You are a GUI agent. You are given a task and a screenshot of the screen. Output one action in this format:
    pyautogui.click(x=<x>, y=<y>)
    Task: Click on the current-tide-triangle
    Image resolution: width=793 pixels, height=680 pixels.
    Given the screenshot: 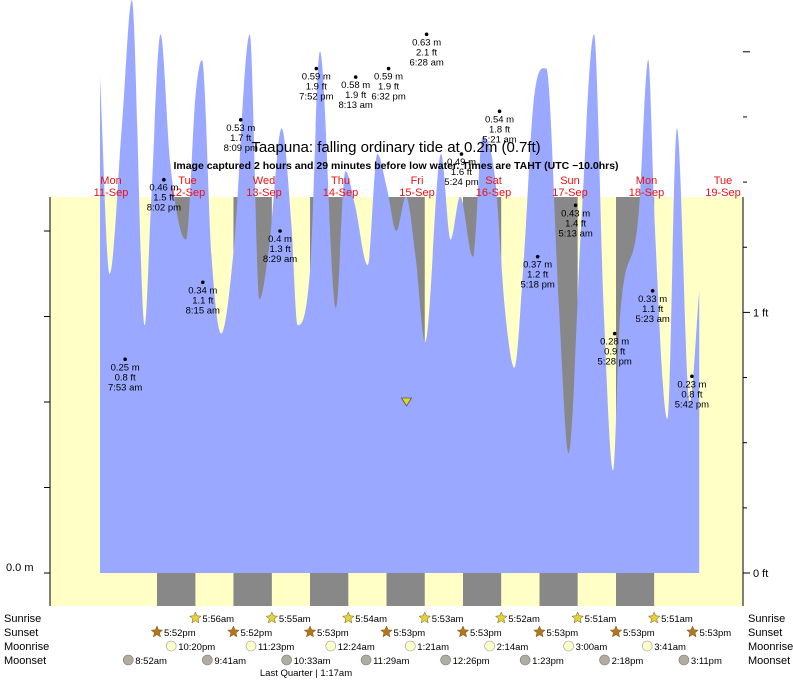 What is the action you would take?
    pyautogui.click(x=406, y=402)
    